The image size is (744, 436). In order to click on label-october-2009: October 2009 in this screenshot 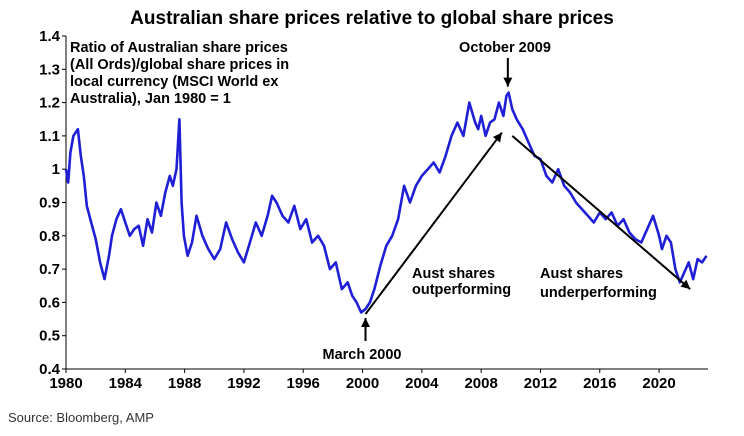, I will do `click(505, 48)`.